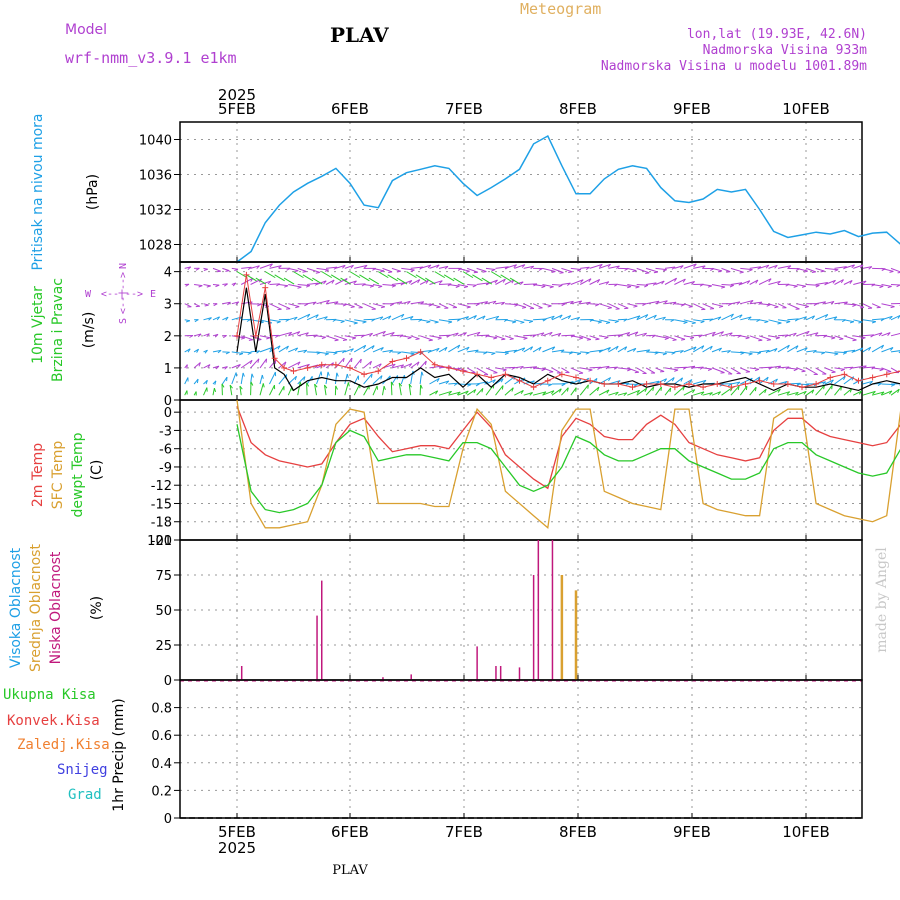 The height and width of the screenshot is (900, 900). What do you see at coordinates (542, 329) in the screenshot?
I see `wind-arrows` at bounding box center [542, 329].